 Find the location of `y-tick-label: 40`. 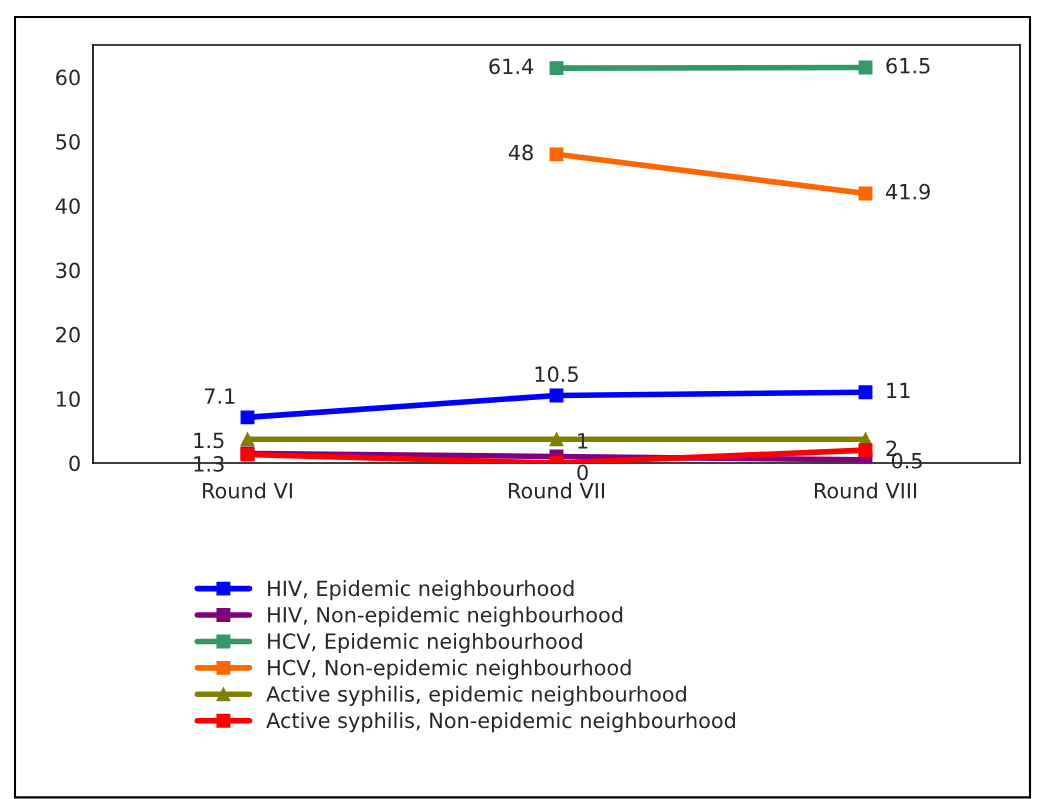

y-tick-label: 40 is located at coordinates (67, 206).